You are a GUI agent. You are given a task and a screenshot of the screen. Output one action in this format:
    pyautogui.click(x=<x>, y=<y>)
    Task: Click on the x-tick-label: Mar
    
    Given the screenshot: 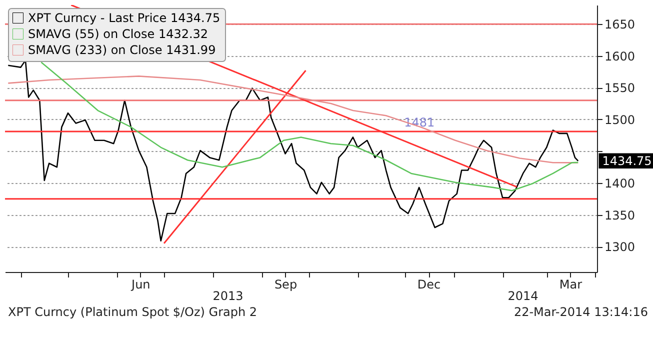 What is the action you would take?
    pyautogui.click(x=570, y=285)
    